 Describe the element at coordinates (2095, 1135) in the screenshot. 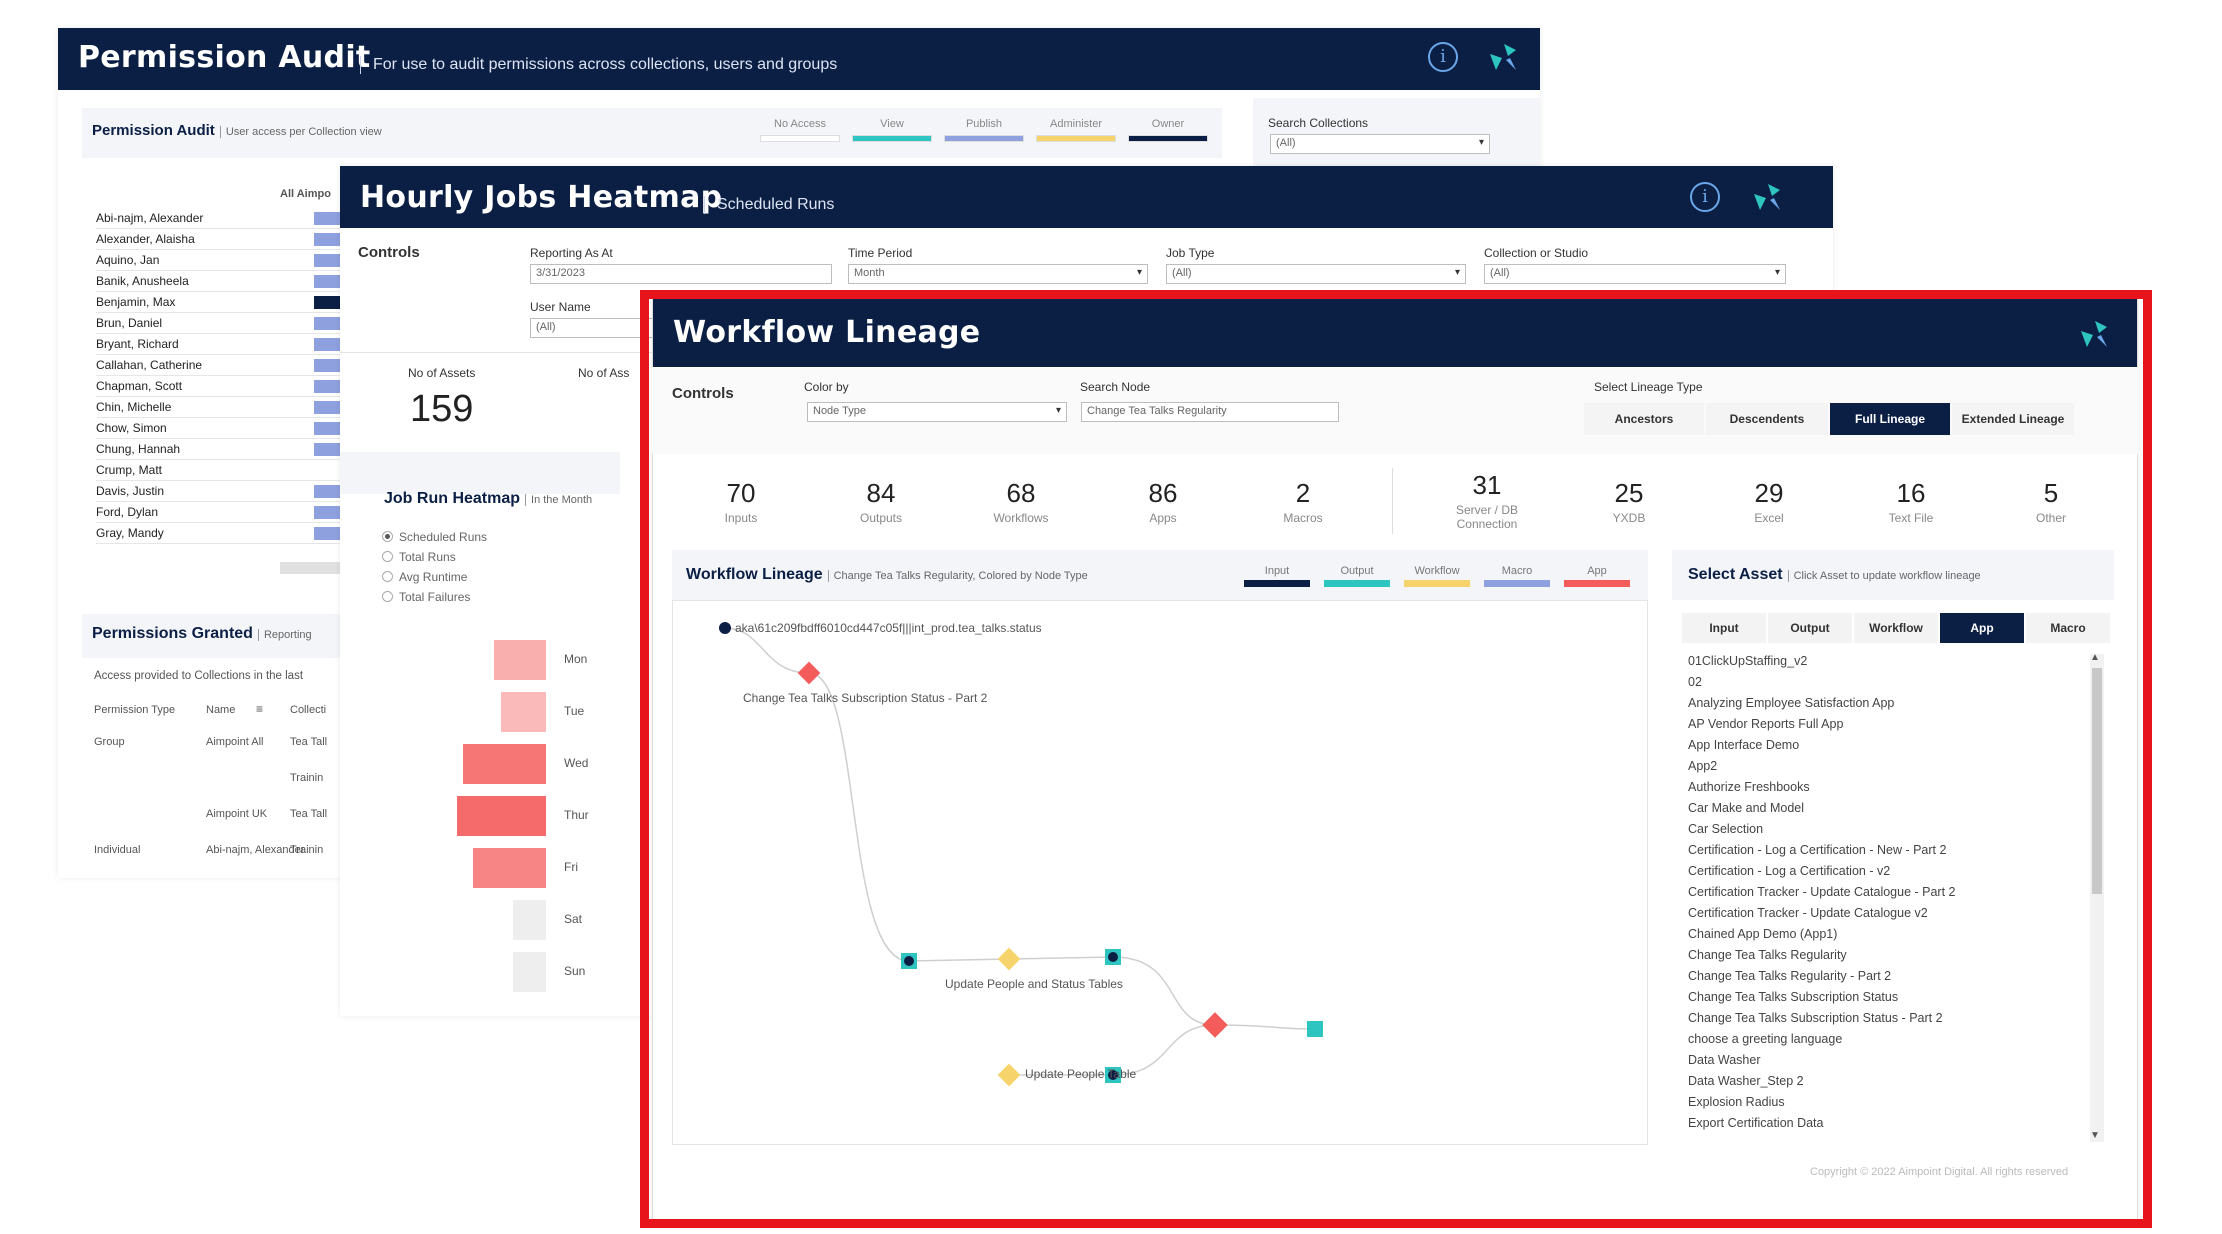

I see `scroll-down-icon: ▼` at that location.